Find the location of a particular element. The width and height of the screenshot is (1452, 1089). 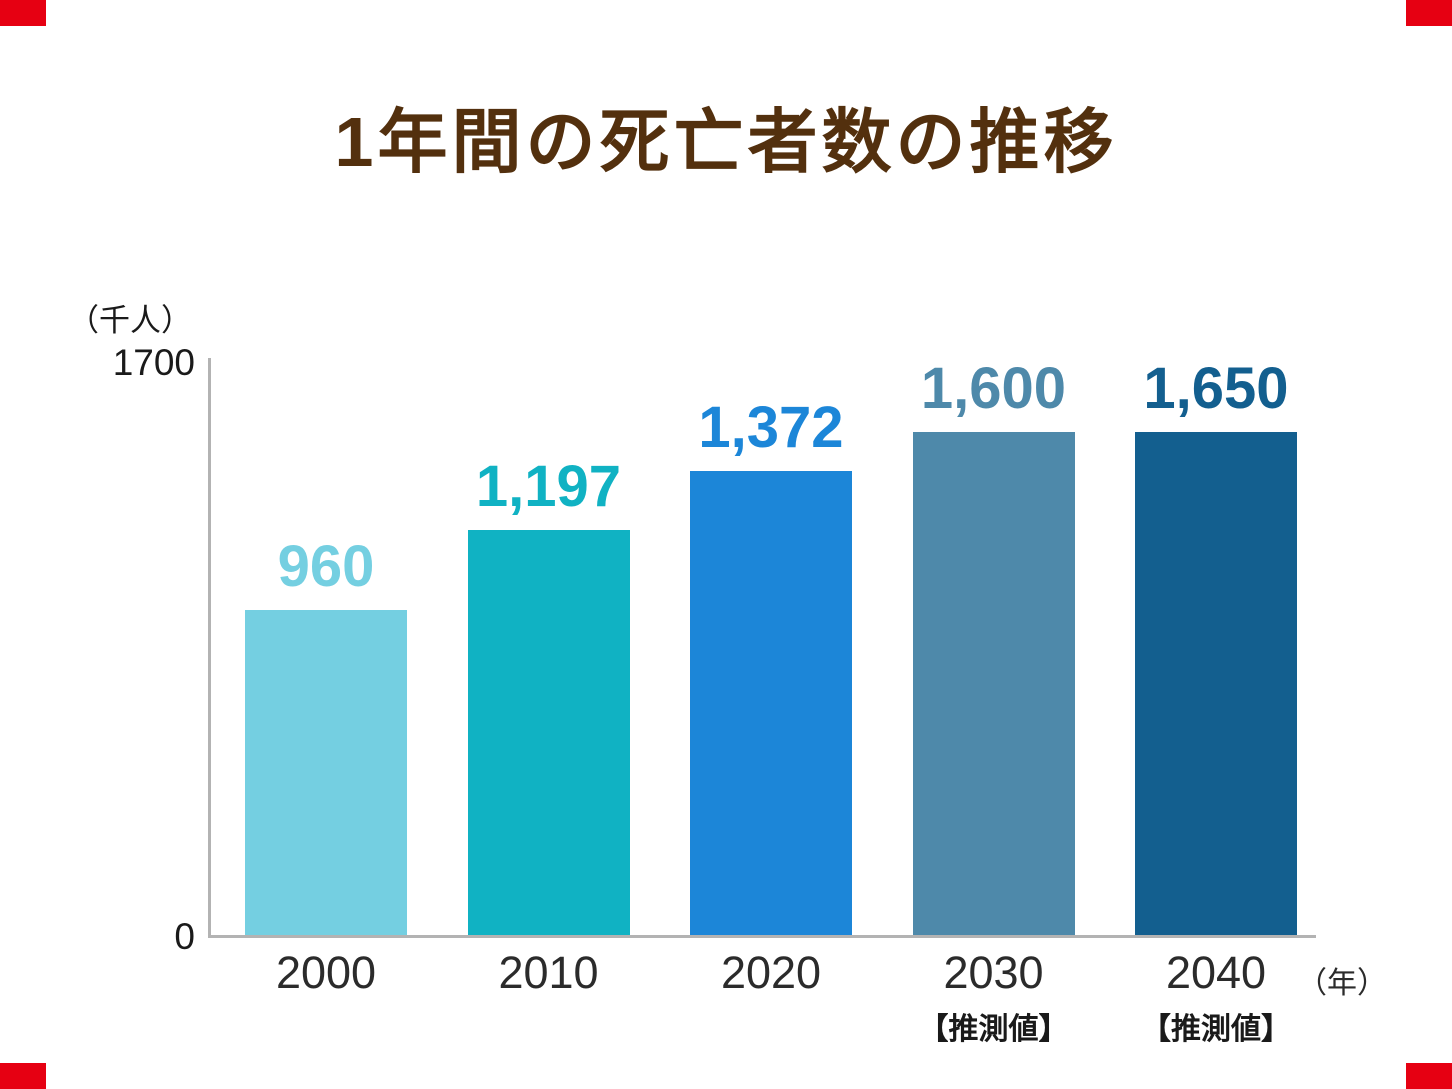

x-tick-label-2000: 2000 is located at coordinates (326, 973).